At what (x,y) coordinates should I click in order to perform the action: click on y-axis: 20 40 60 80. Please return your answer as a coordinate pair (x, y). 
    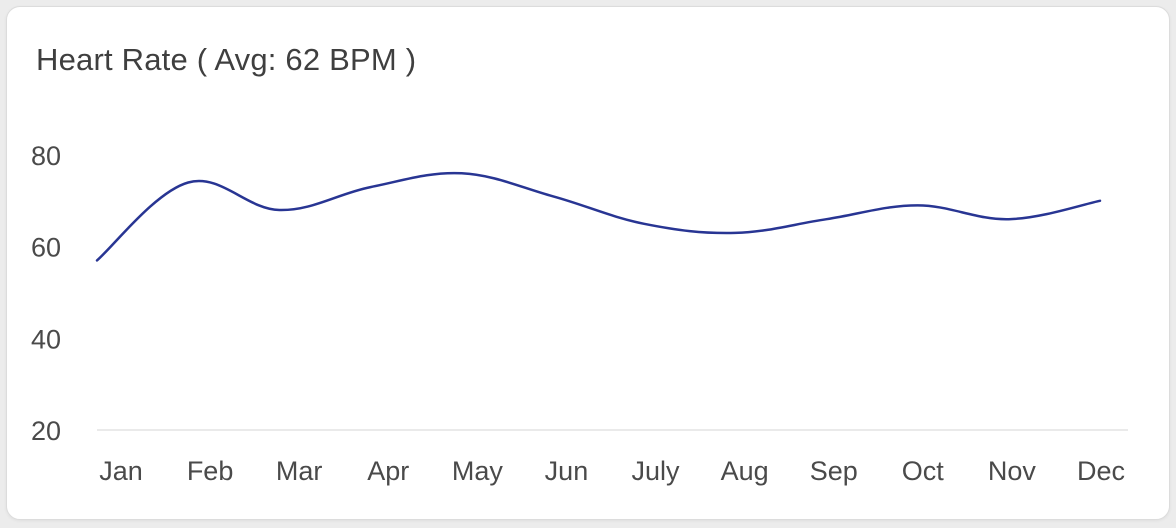
    Looking at the image, I should click on (46, 293).